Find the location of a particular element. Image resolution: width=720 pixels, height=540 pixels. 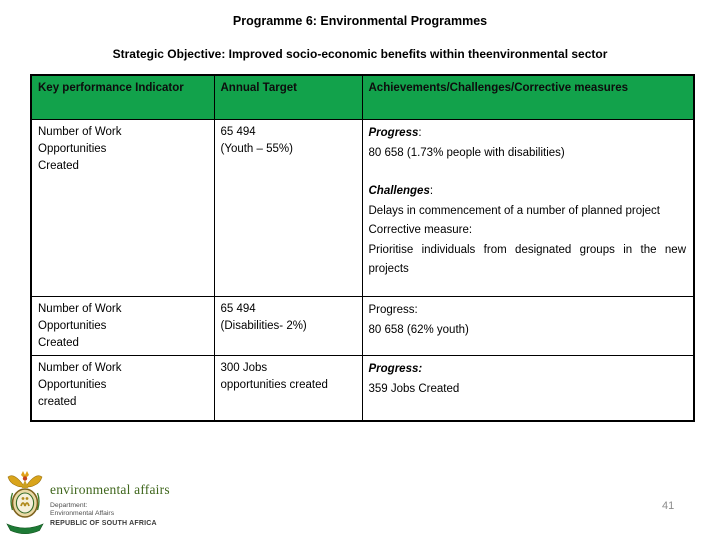

progress-value: 80 658 (1.73% people with disabilities) is located at coordinates (466, 152).